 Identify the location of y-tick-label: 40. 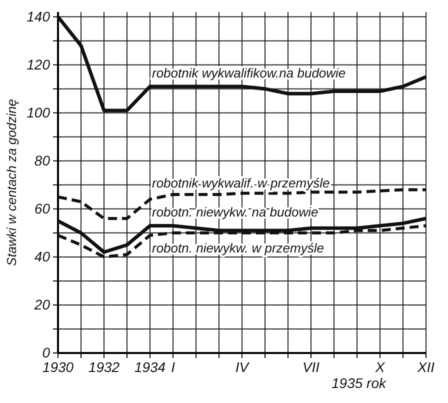
(42, 256).